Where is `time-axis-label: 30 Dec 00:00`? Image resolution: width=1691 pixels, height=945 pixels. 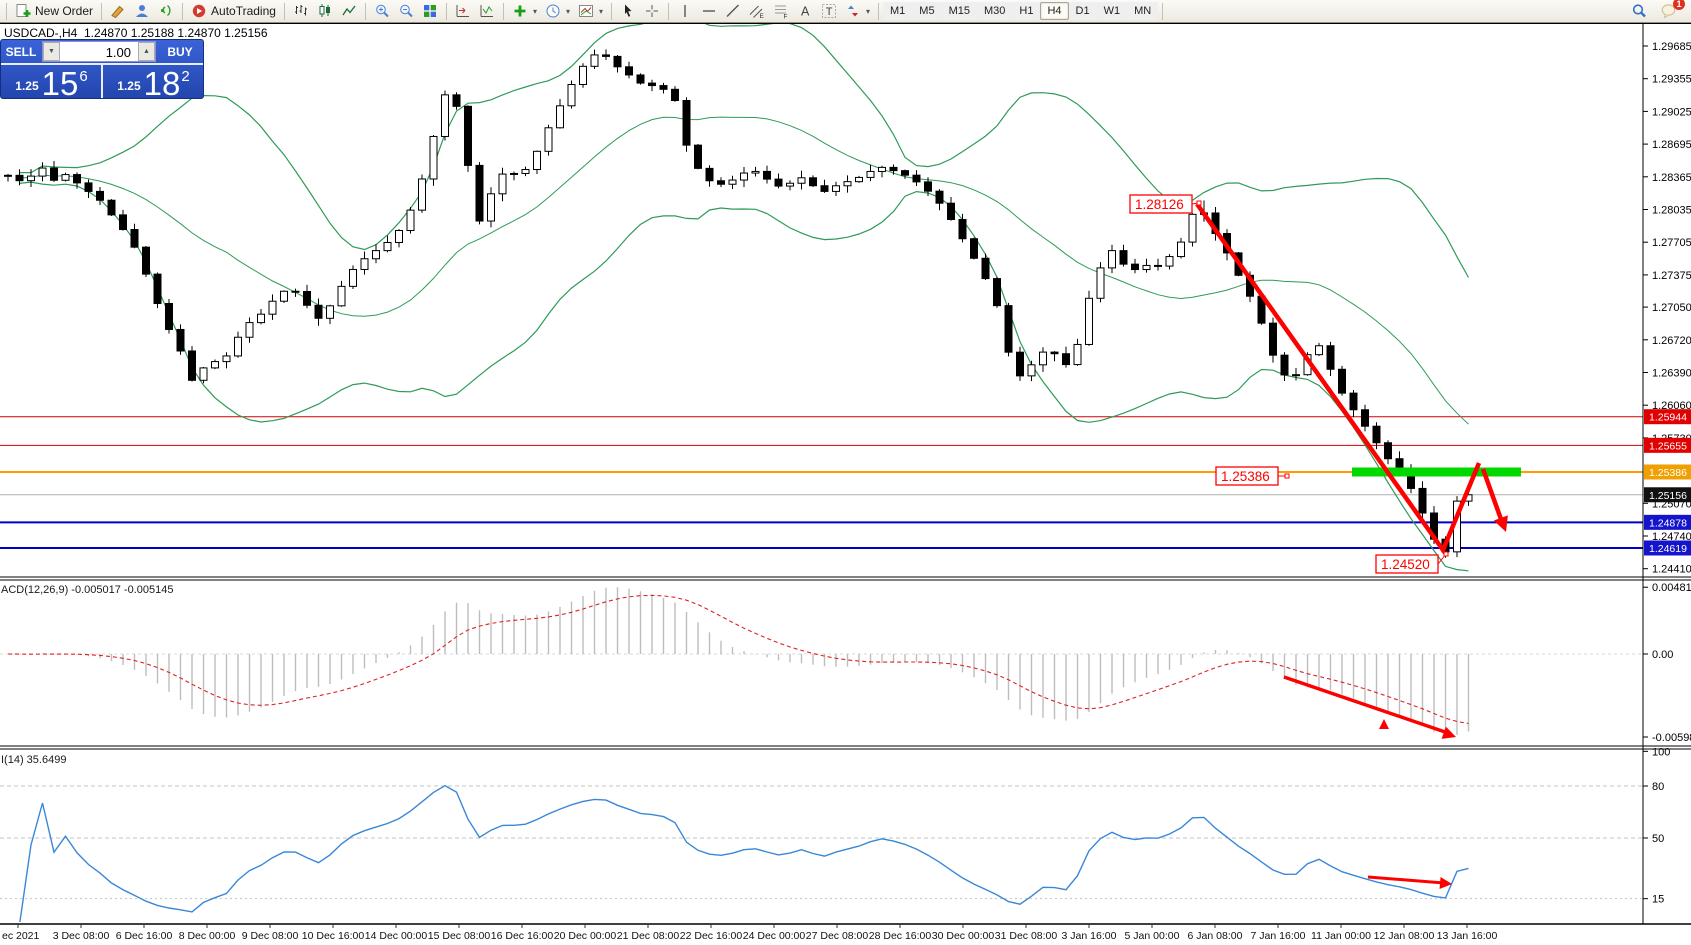
time-axis-label: 30 Dec 00:00 is located at coordinates (963, 936).